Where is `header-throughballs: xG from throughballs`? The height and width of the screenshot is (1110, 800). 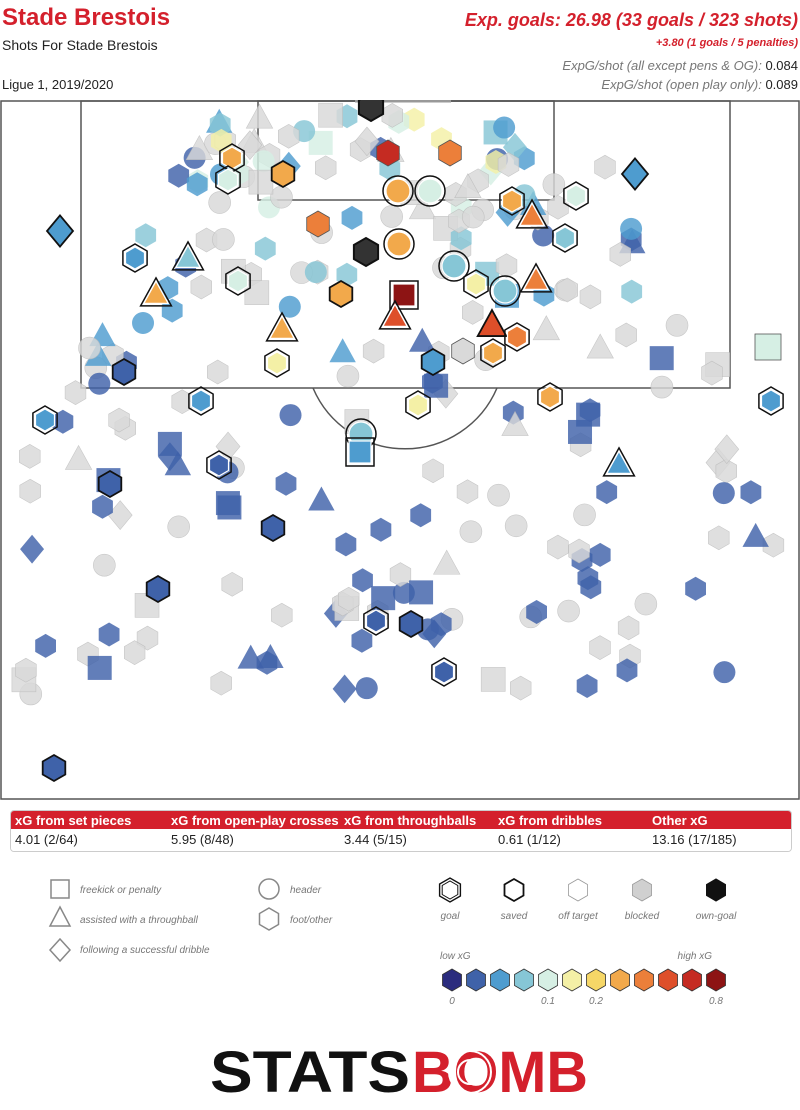
header-throughballs: xG from throughballs is located at coordinates (410, 820).